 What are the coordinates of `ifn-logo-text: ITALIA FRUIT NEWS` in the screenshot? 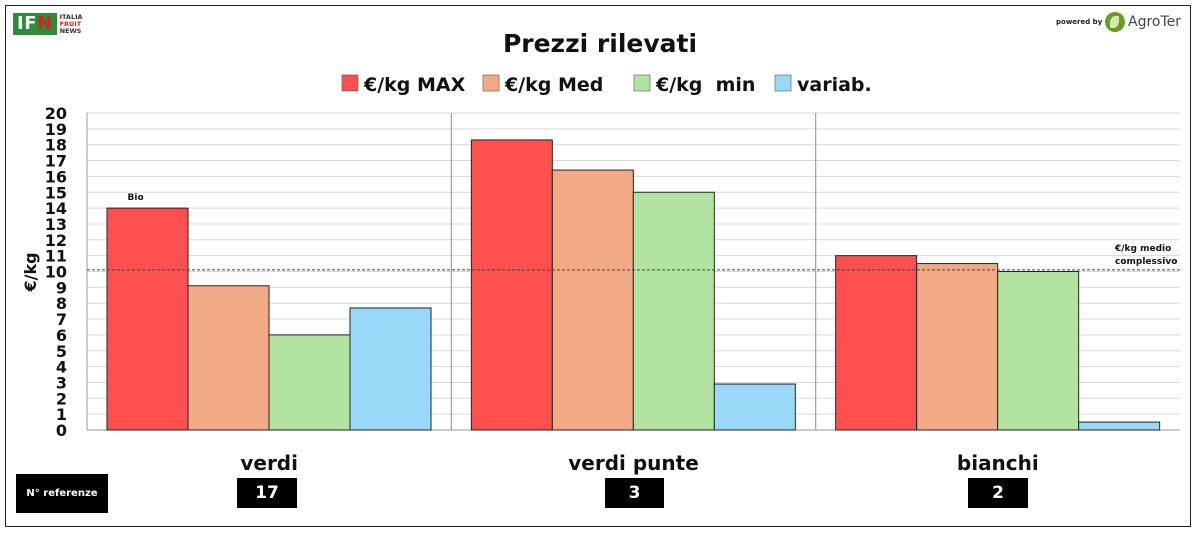 It's located at (71, 23).